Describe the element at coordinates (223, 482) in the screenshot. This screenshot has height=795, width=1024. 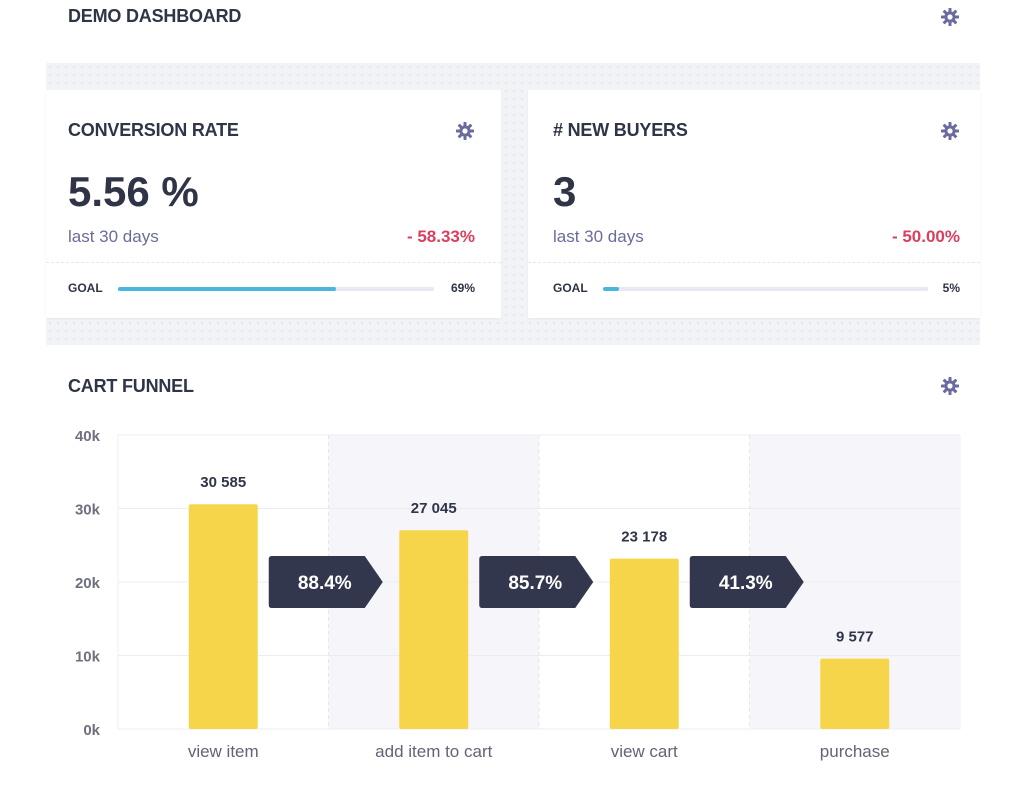
I see `bar-value-label: 30 585` at that location.